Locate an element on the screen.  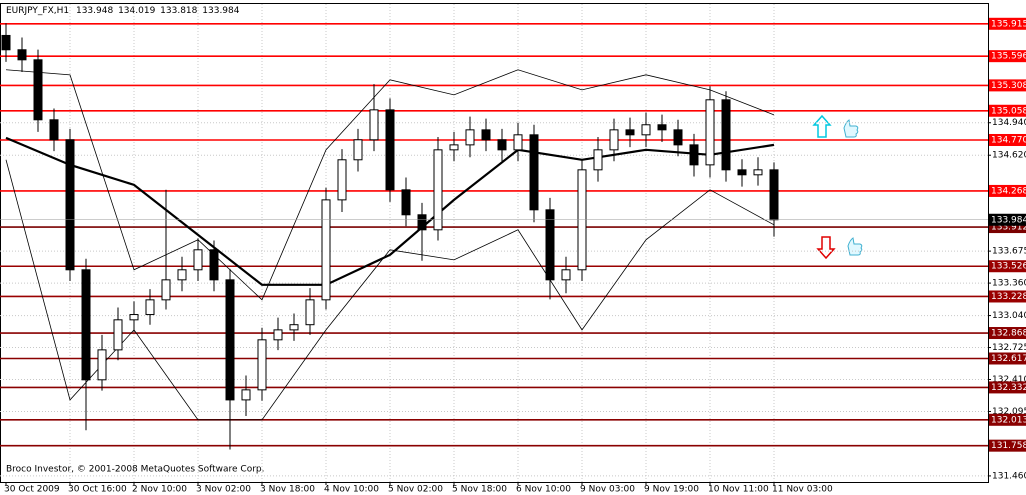
level-label: 135.596 is located at coordinates (1008, 57).